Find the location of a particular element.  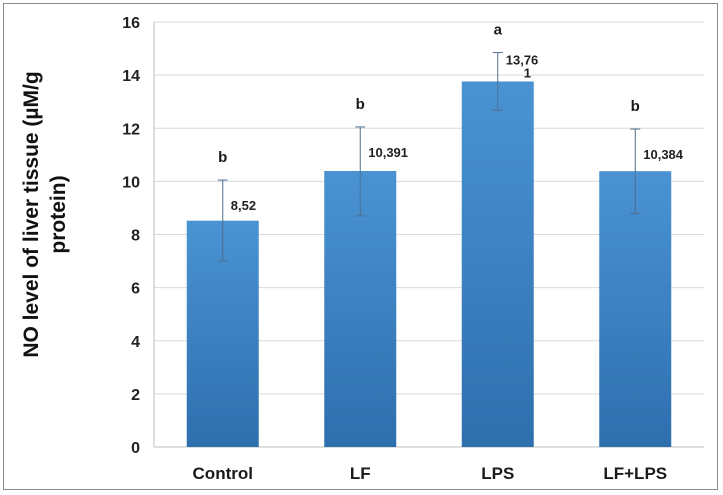

significance-letter: a is located at coordinates (498, 30).